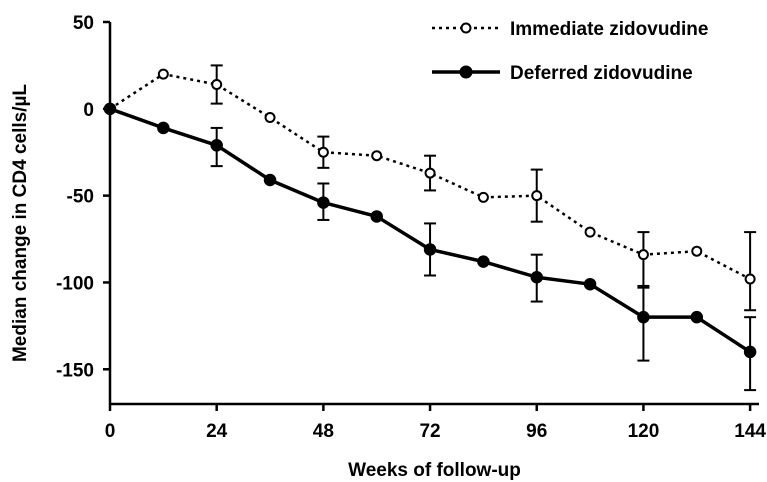 This screenshot has width=767, height=482. Describe the element at coordinates (601, 73) in the screenshot. I see `legend-label-deferred: Deferred zidovudine` at that location.